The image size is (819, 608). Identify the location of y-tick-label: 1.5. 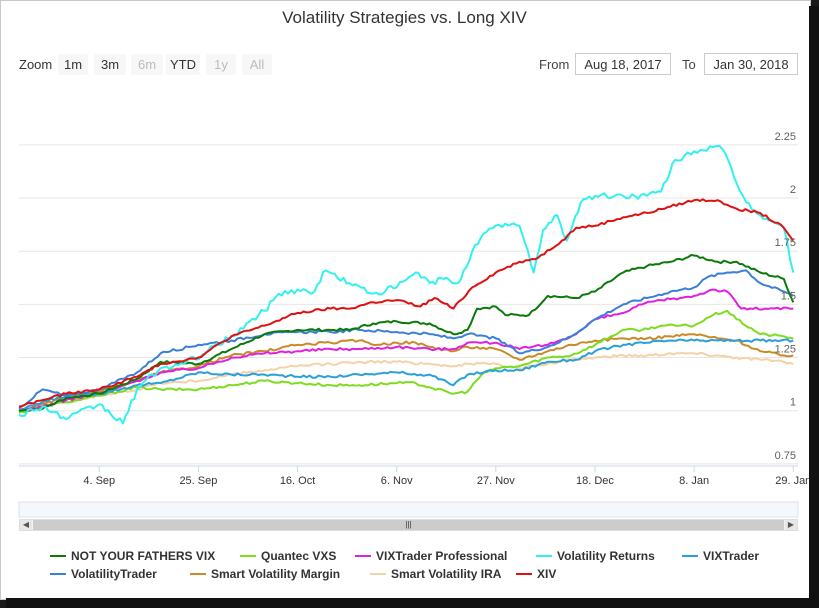
(788, 296).